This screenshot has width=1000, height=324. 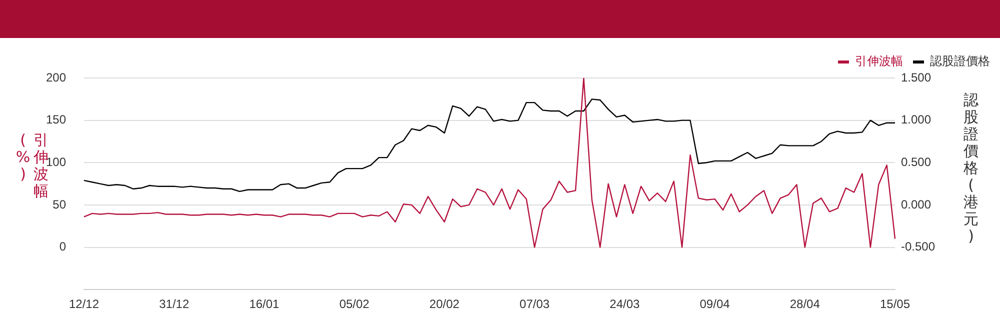 I want to click on y2-tick-label: 0.000, so click(x=916, y=204).